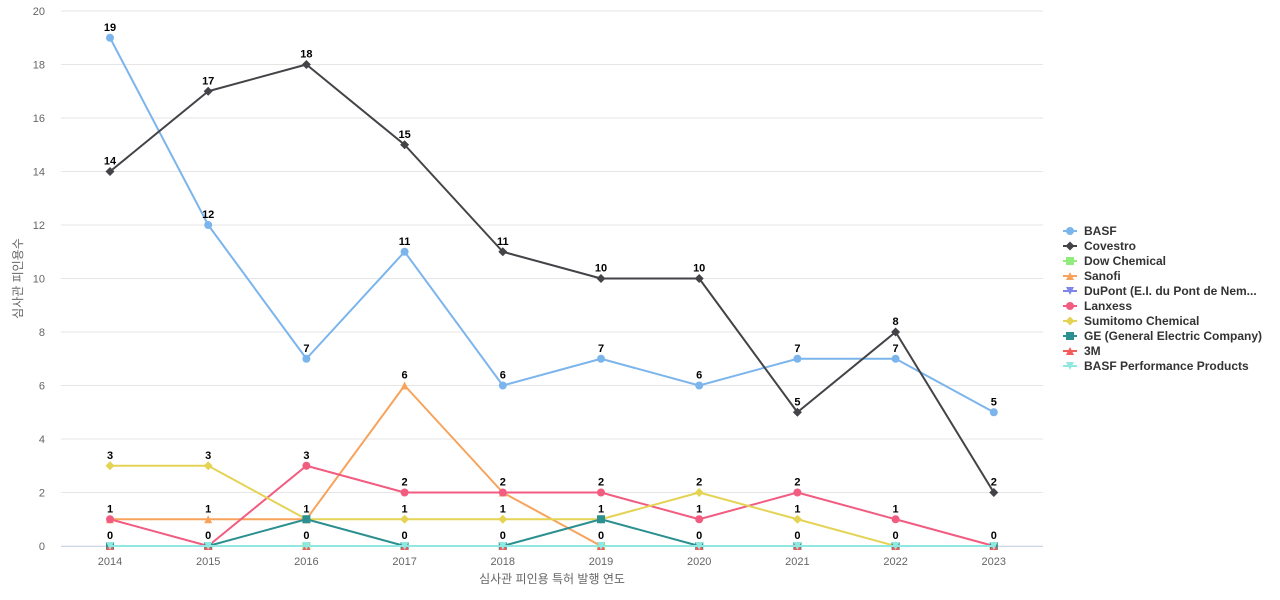 This screenshot has height=600, width=1280. I want to click on data-label: 11, so click(405, 242).